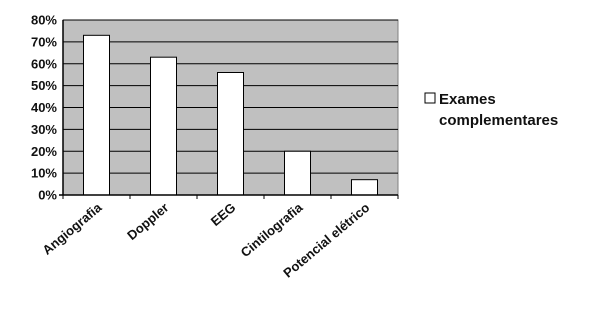 The width and height of the screenshot is (596, 327). Describe the element at coordinates (44, 85) in the screenshot. I see `y-tick-label: 50%` at that location.